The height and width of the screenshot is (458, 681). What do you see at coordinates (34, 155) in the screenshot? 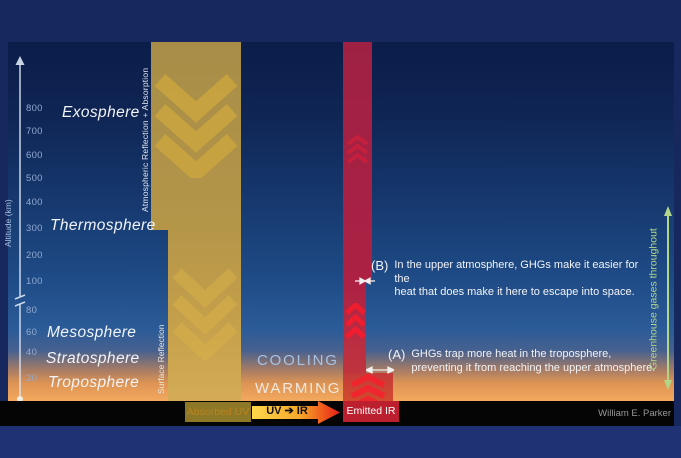
I see `axis-tick: 600` at bounding box center [34, 155].